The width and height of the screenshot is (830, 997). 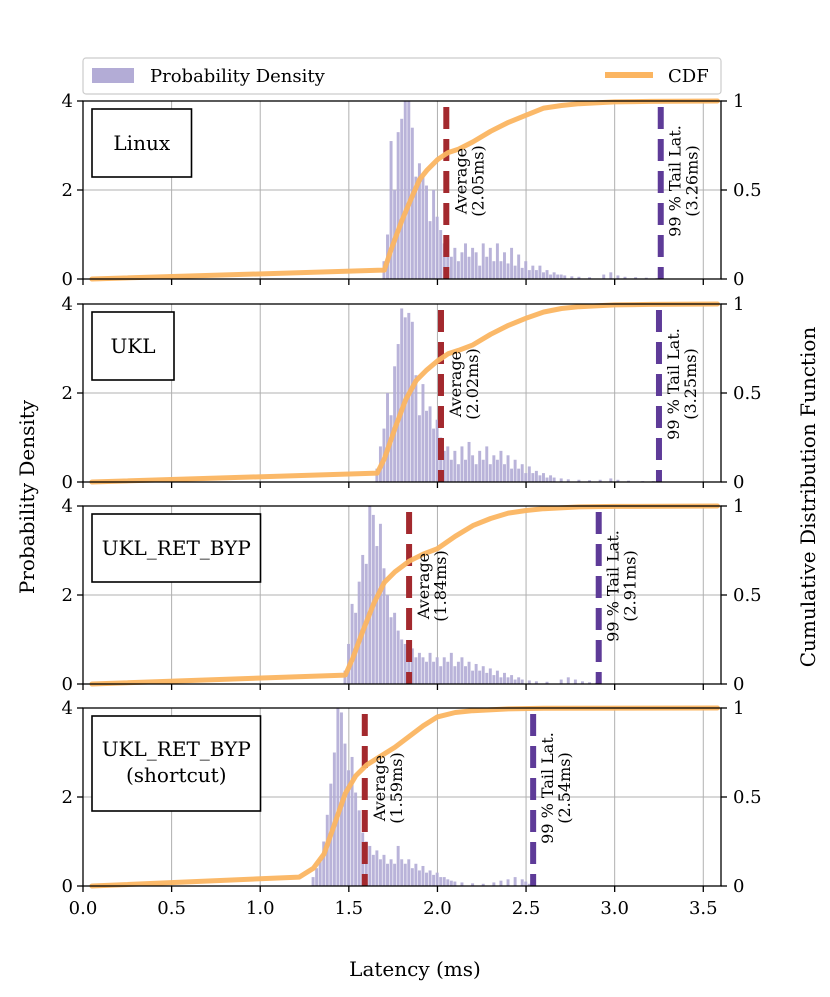 I want to click on cdf-line, so click(x=404, y=393).